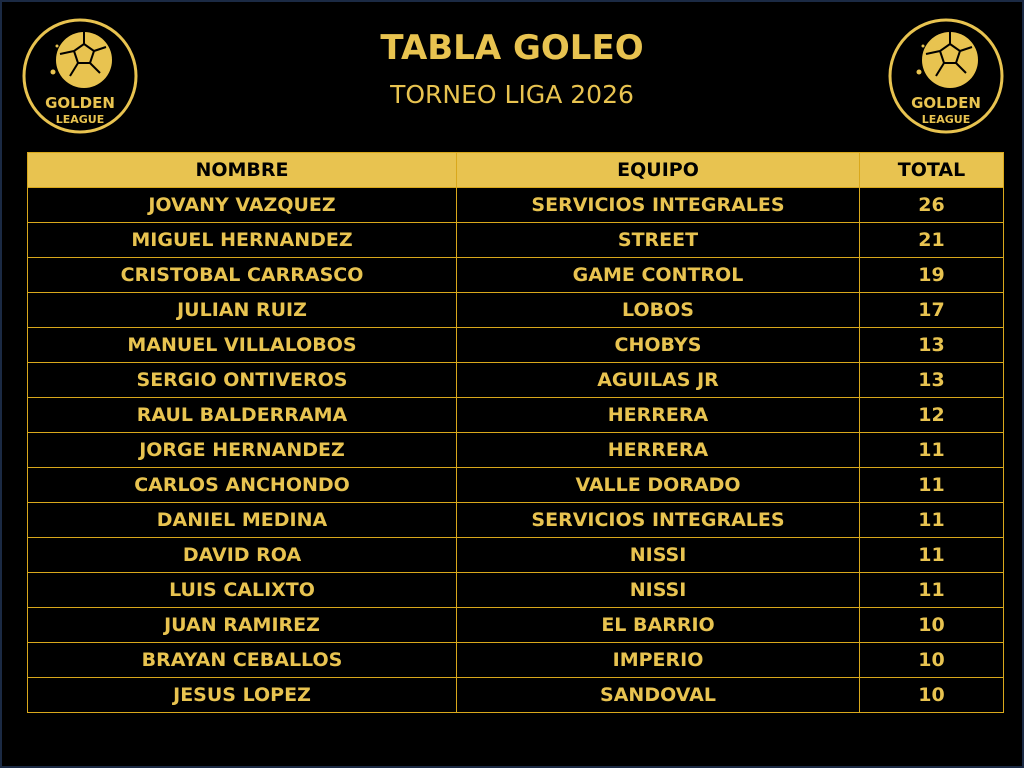 The image size is (1024, 768). What do you see at coordinates (658, 695) in the screenshot?
I see `team-name: SANDOVAL` at bounding box center [658, 695].